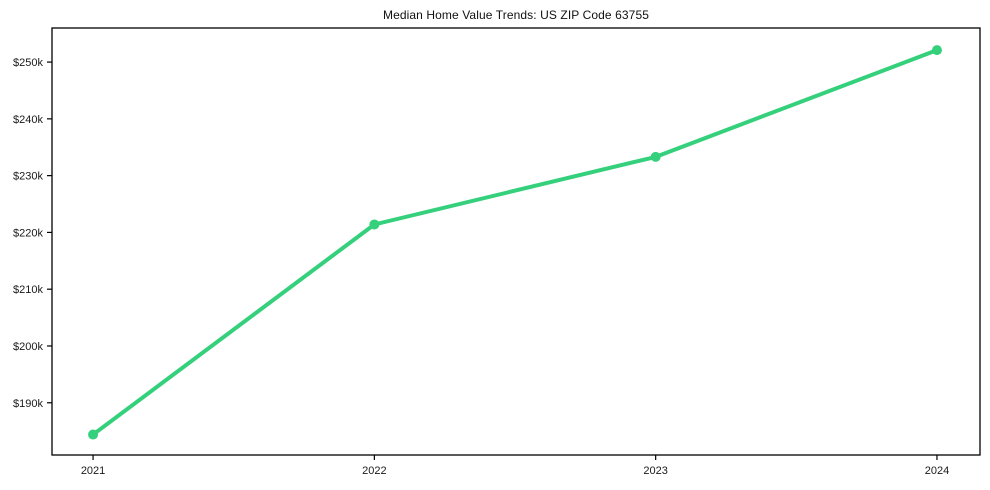 The height and width of the screenshot is (490, 990). What do you see at coordinates (936, 50) in the screenshot?
I see `data-point-2024` at bounding box center [936, 50].